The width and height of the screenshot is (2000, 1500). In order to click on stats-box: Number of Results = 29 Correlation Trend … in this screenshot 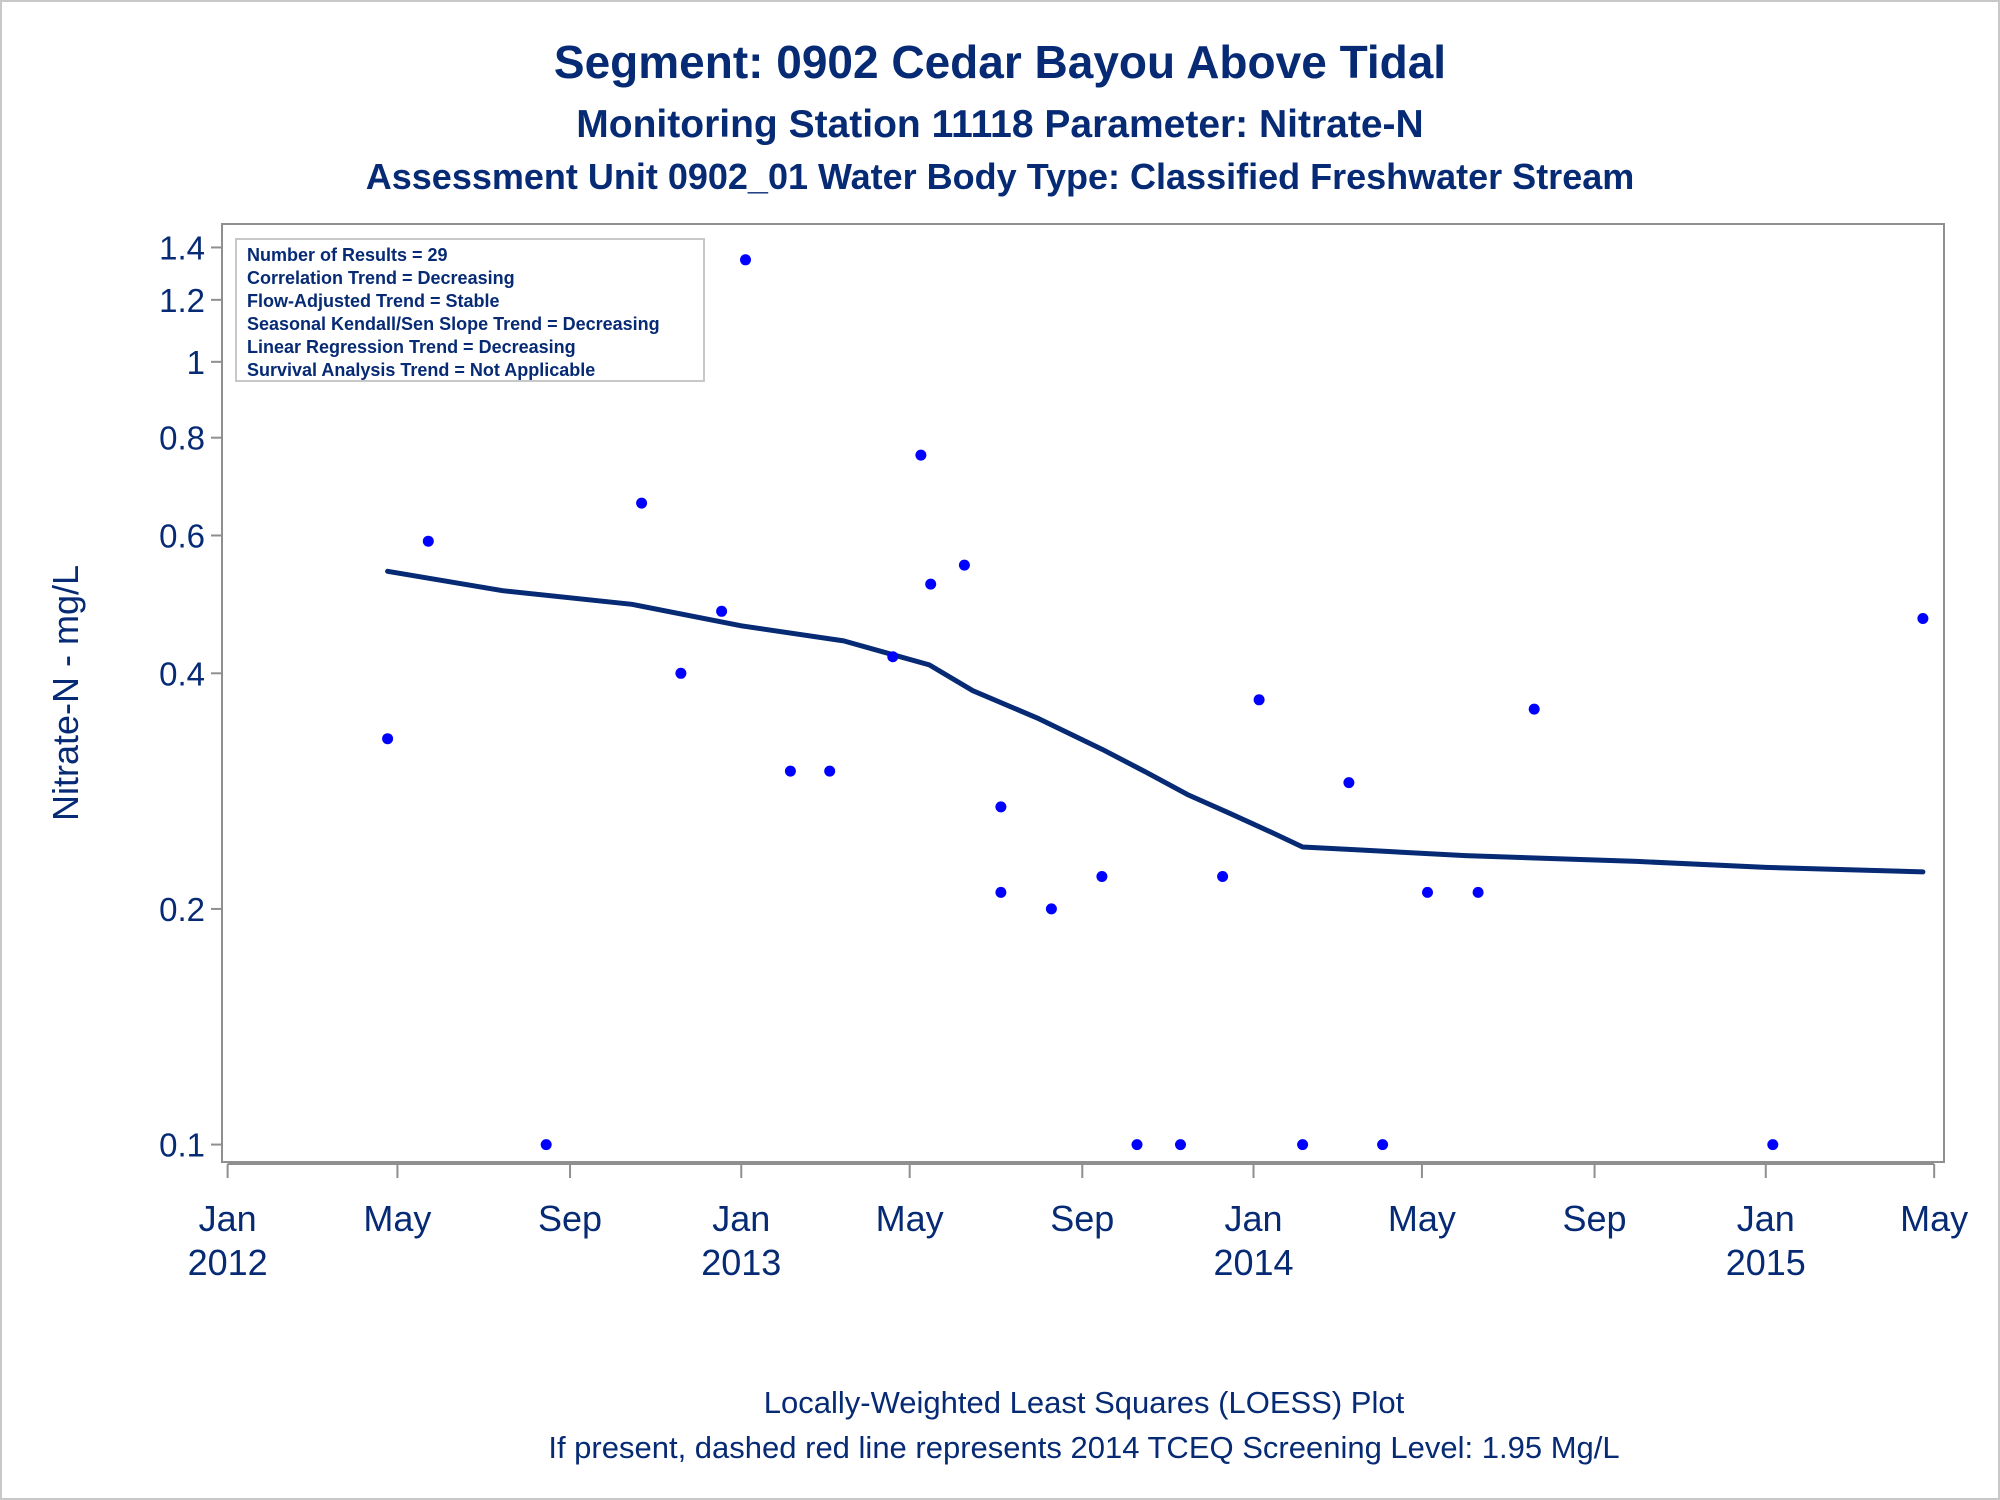, I will do `click(470, 310)`.